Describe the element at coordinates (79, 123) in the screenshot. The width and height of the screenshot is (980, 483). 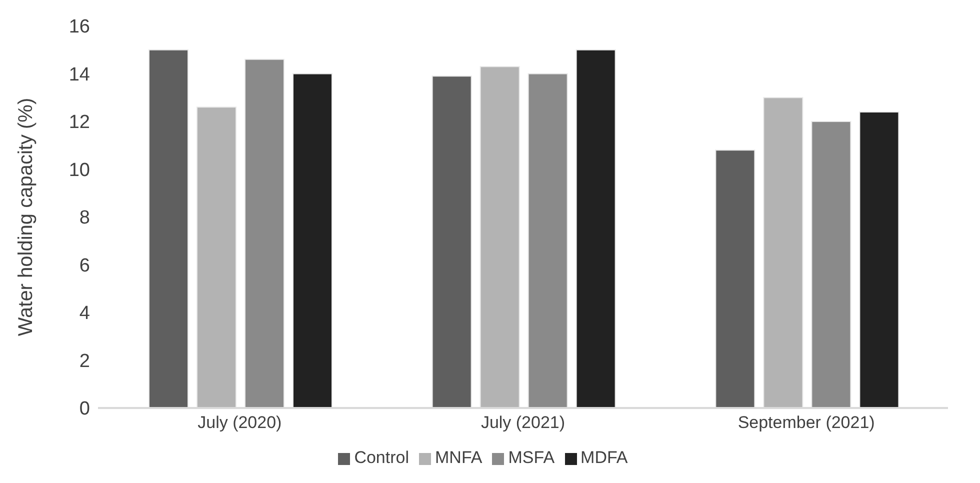
I see `y-tick-label: 12` at that location.